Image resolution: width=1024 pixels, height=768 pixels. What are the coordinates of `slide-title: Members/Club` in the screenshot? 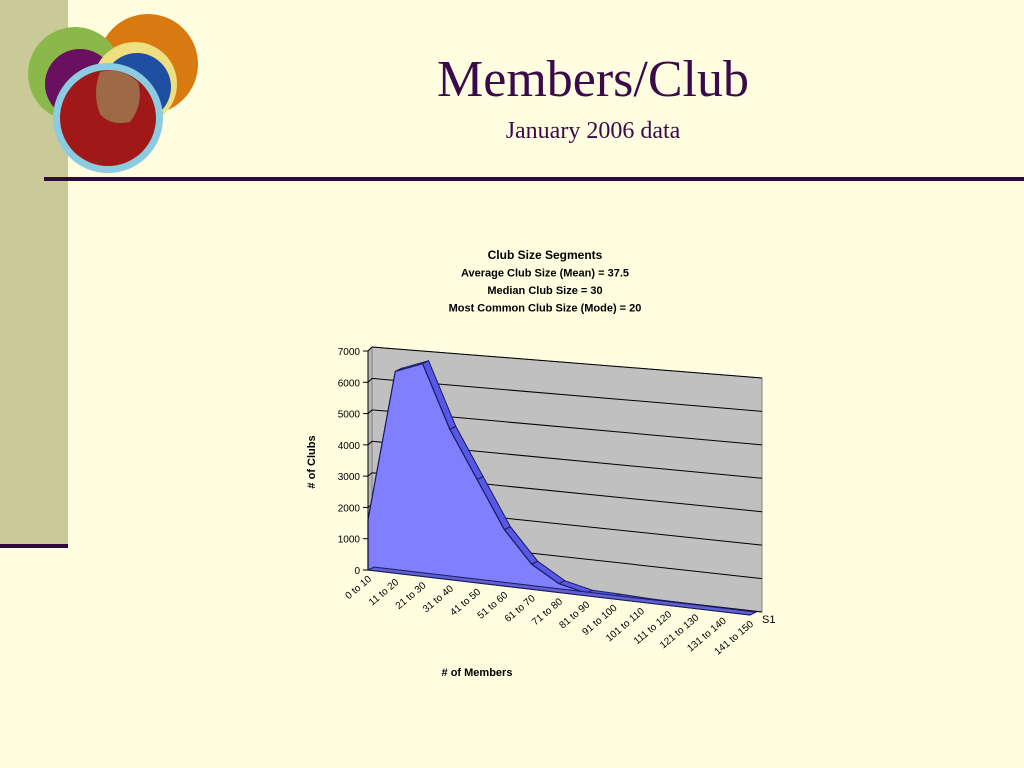 It's located at (593, 79).